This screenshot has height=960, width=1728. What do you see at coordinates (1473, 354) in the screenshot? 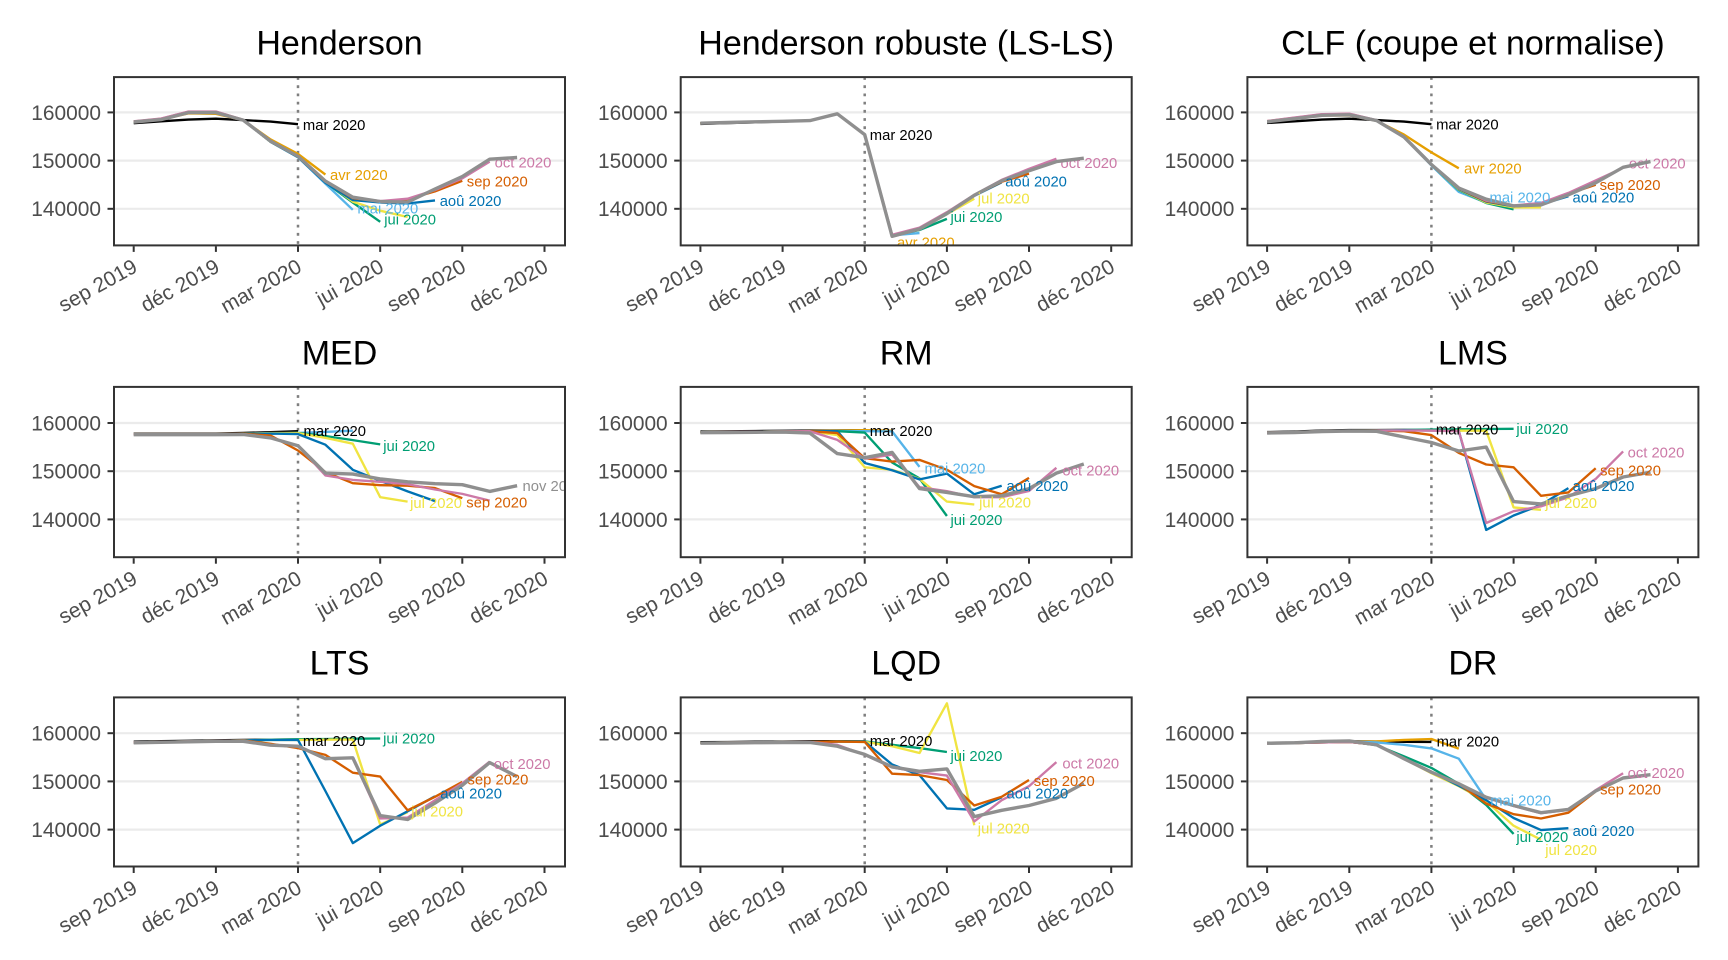
I see `svg-text: LMS` at bounding box center [1473, 354].